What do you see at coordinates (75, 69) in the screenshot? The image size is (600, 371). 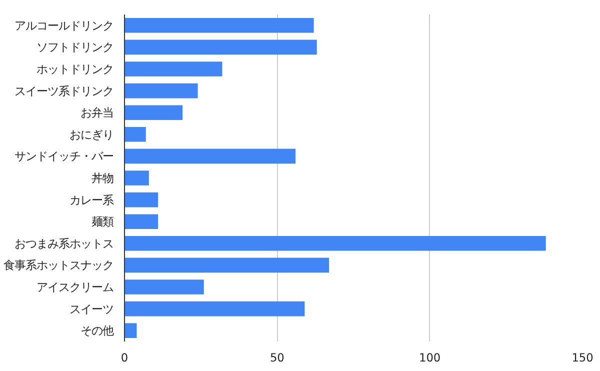 I see `y-tick-label: ホットドリンク` at bounding box center [75, 69].